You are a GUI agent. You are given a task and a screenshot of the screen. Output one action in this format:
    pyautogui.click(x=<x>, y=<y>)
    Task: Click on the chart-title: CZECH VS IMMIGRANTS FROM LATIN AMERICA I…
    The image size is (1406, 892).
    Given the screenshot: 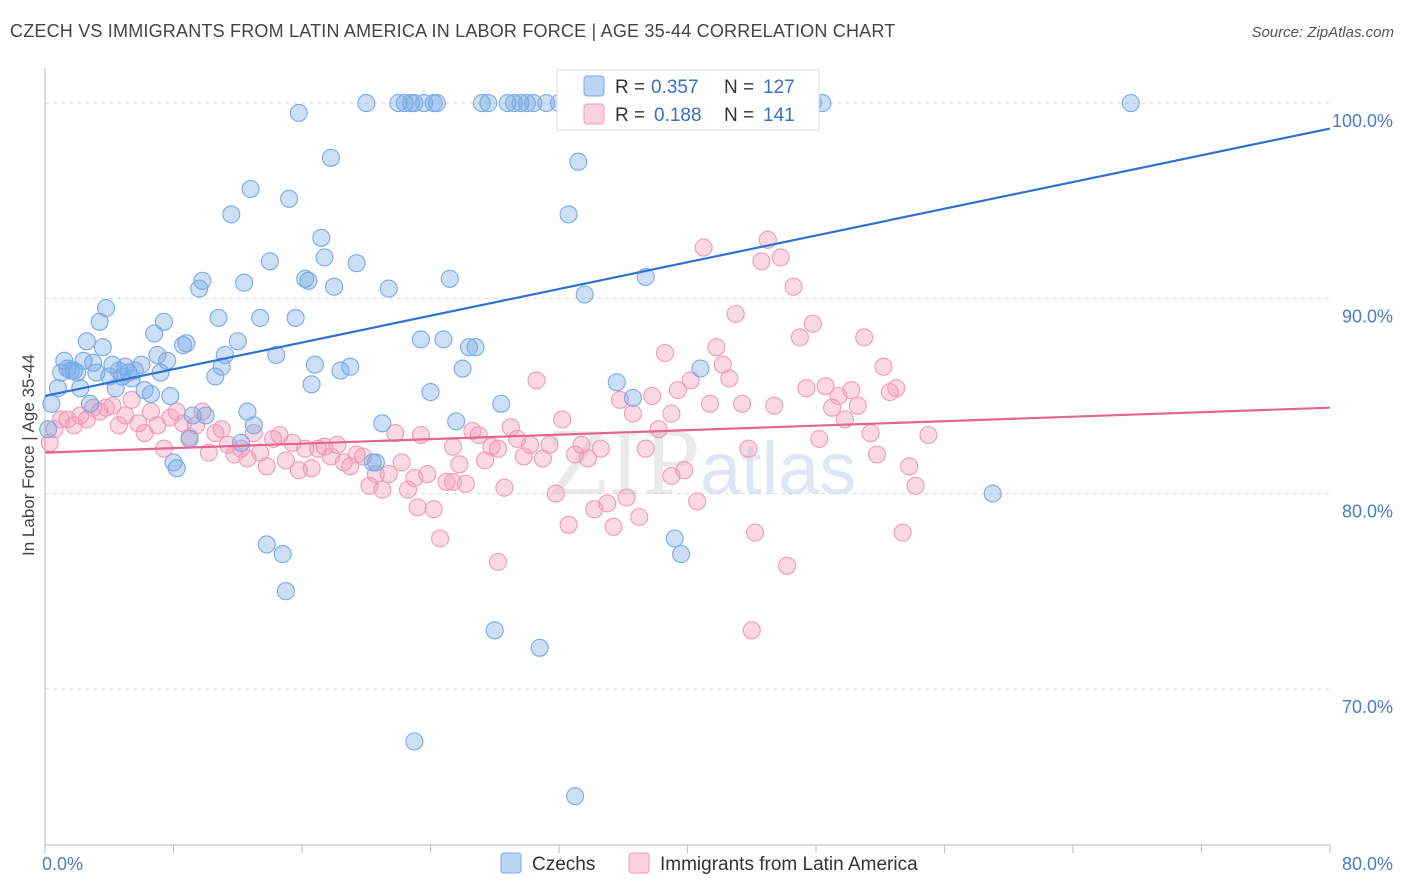 What is the action you would take?
    pyautogui.click(x=453, y=31)
    